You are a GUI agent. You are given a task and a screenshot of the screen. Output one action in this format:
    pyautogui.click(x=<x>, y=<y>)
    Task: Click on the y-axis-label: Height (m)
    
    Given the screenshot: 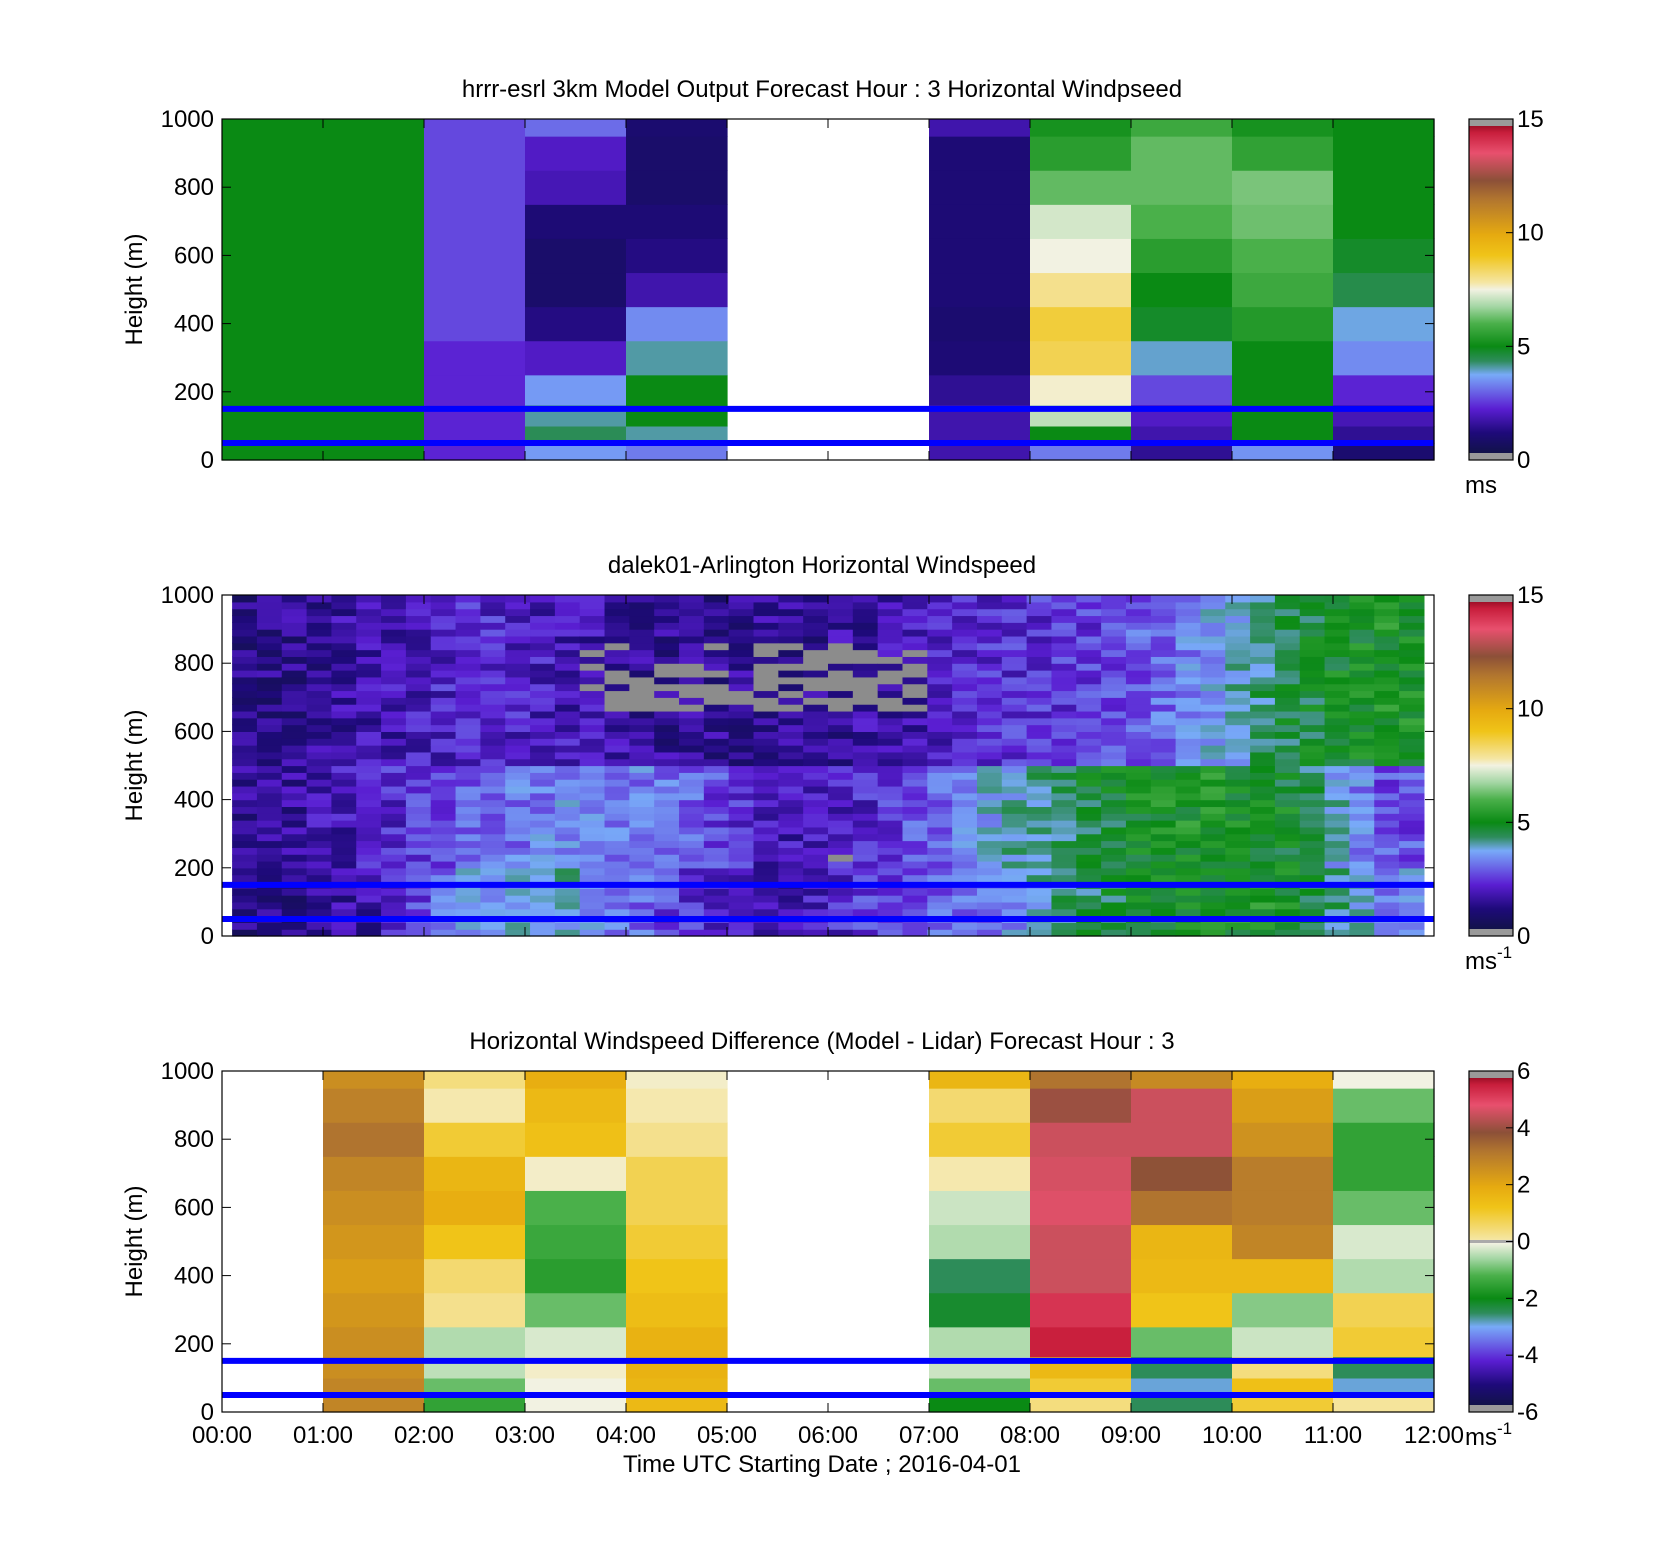 What is the action you would take?
    pyautogui.click(x=134, y=1241)
    